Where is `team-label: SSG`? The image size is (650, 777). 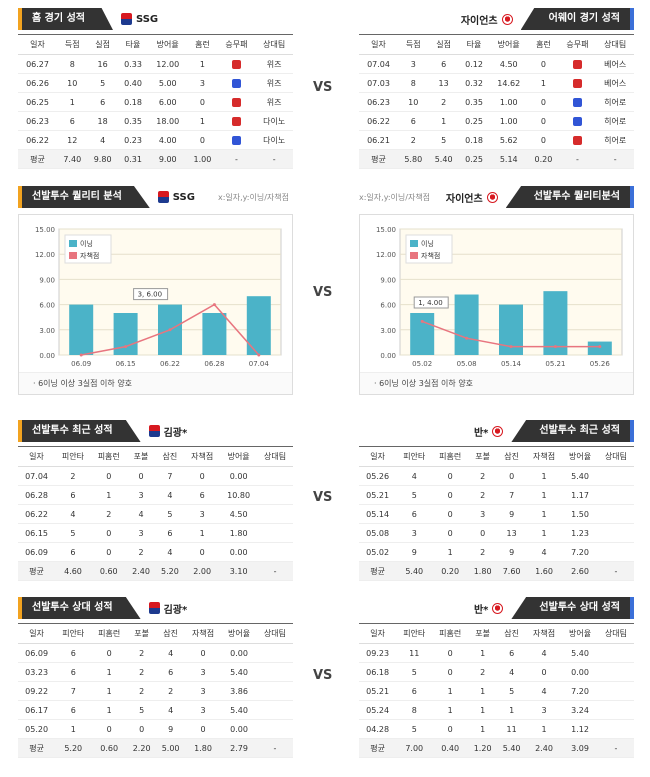 team-label: SSG is located at coordinates (139, 19).